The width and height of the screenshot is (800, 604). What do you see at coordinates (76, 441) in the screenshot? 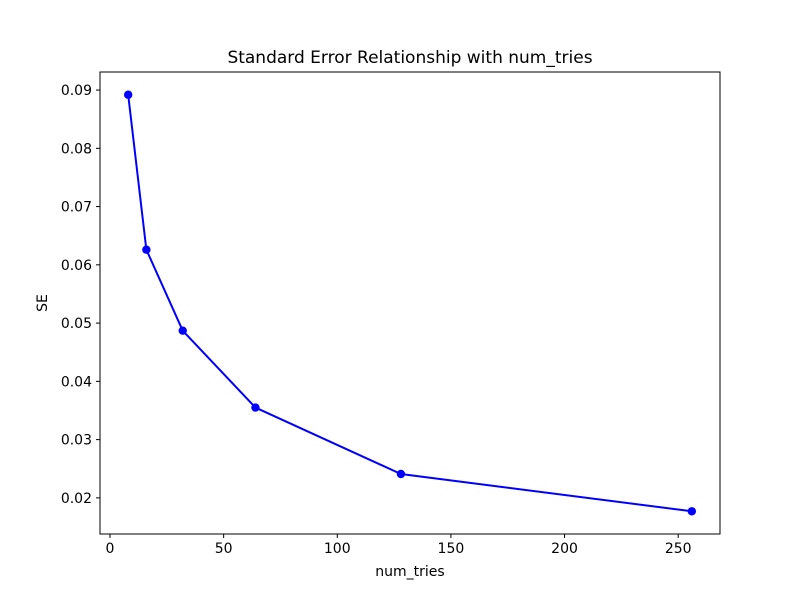
I see `y-tick-label: 0.03` at bounding box center [76, 441].